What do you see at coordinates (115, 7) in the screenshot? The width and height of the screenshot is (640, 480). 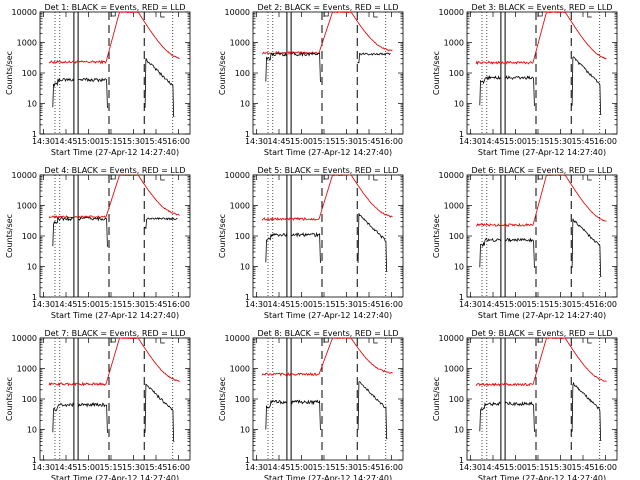 I see `panel-title: Det 1: BLACK = Events, RED = LLD` at bounding box center [115, 7].